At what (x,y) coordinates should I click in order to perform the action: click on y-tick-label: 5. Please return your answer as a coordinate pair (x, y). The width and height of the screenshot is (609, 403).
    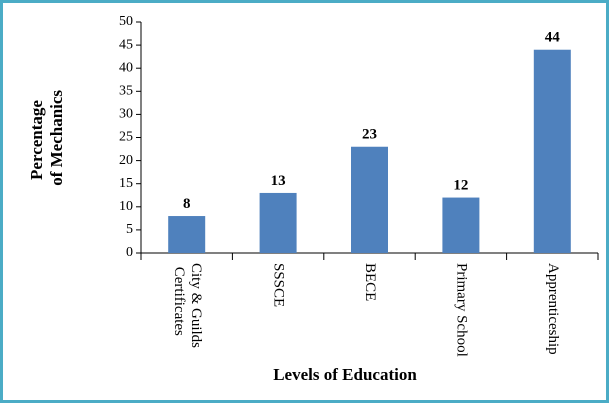
    Looking at the image, I should click on (129, 229).